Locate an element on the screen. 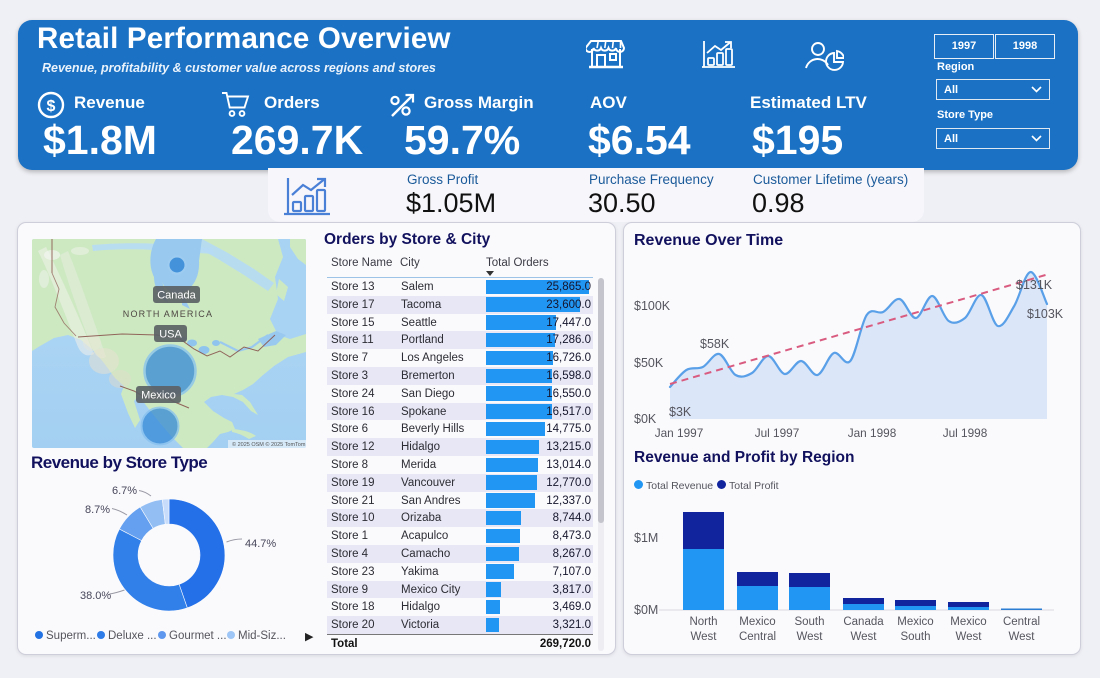 This screenshot has height=678, width=1100. svg-text: $131K is located at coordinates (1034, 285).